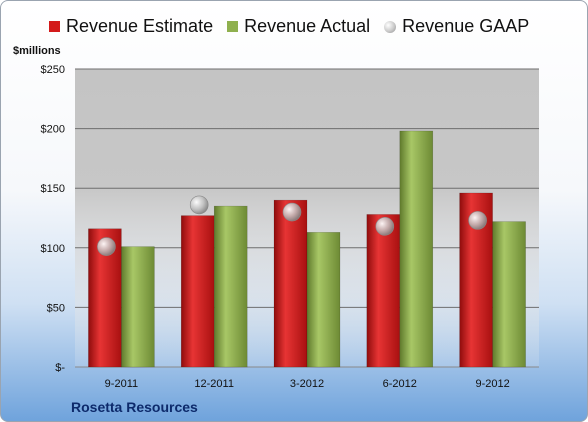 The image size is (588, 422). I want to click on y-tick-label: $-, so click(60, 368).